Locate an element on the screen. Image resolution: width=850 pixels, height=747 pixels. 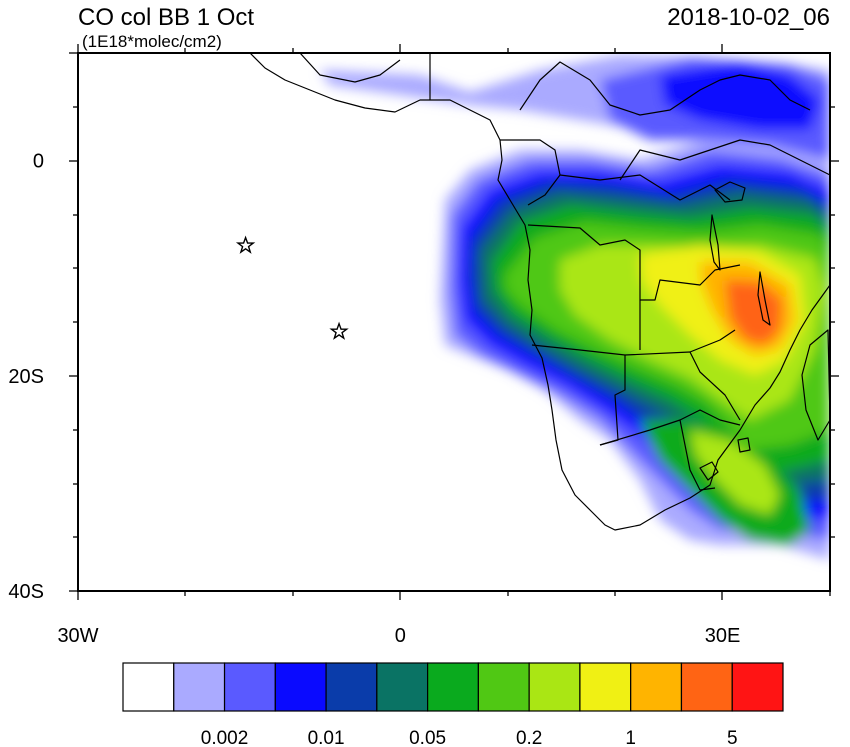
map-title: CO col BB 1 Oct is located at coordinates (166, 17).